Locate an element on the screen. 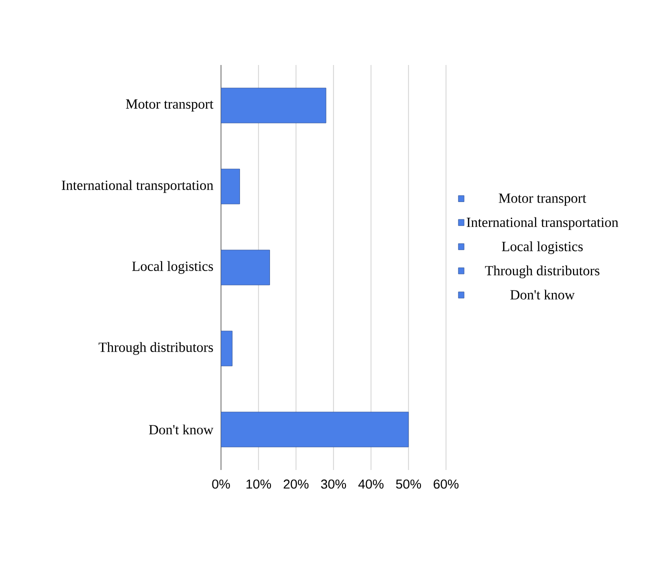 Image resolution: width=659 pixels, height=570 pixels. legend-label: International transportation is located at coordinates (542, 223).